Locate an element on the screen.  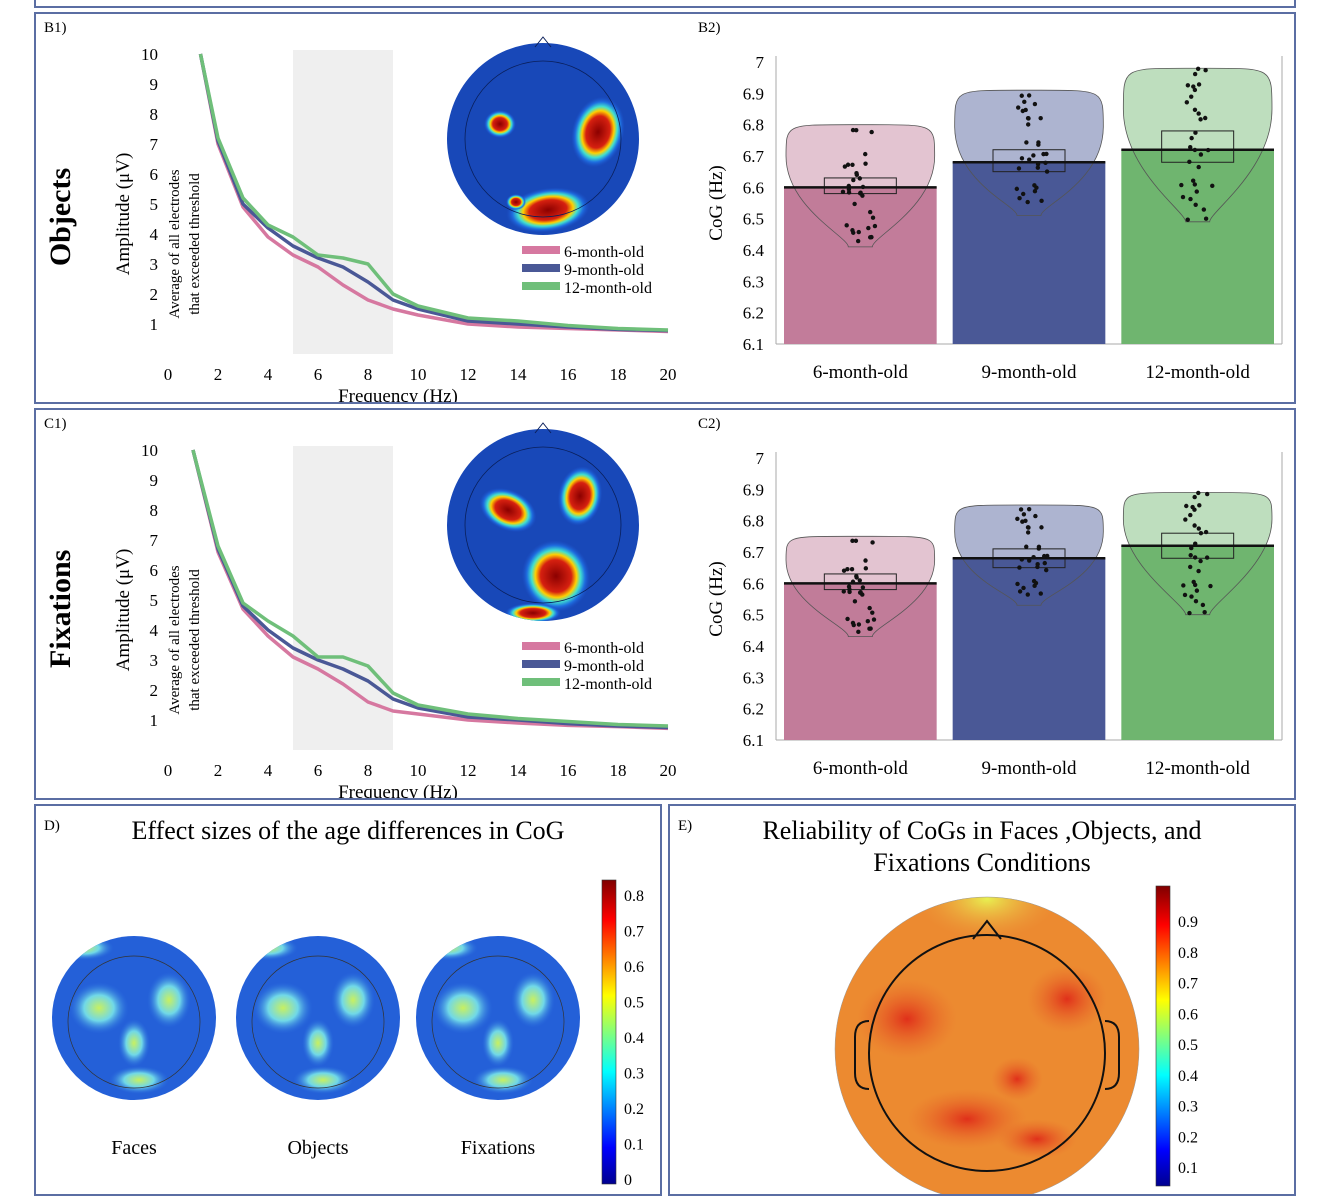
y-tick-label: 10 is located at coordinates (149, 450).